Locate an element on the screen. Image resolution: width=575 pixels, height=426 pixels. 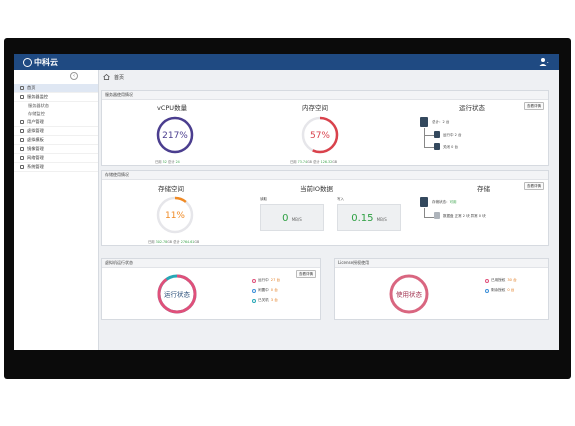
vm-detail-button: 查看详情 is located at coordinates (306, 274).